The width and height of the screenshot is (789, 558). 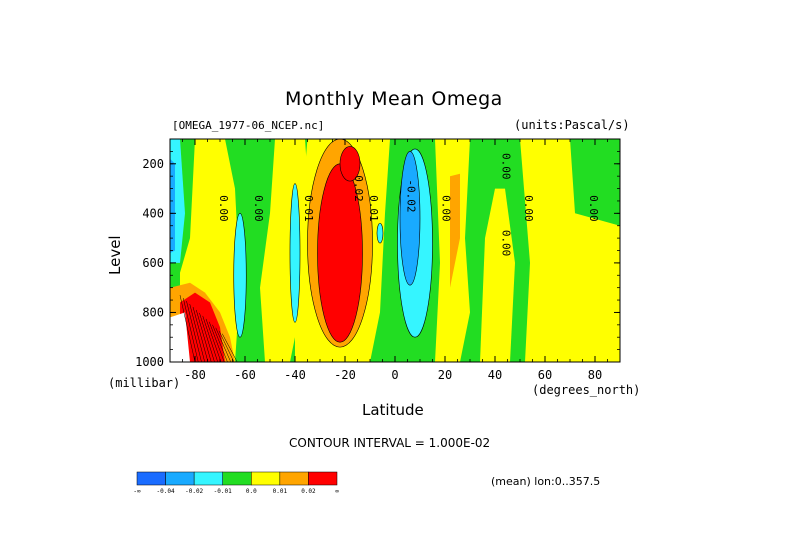 What do you see at coordinates (495, 375) in the screenshot?
I see `x-tick-label: 40` at bounding box center [495, 375].